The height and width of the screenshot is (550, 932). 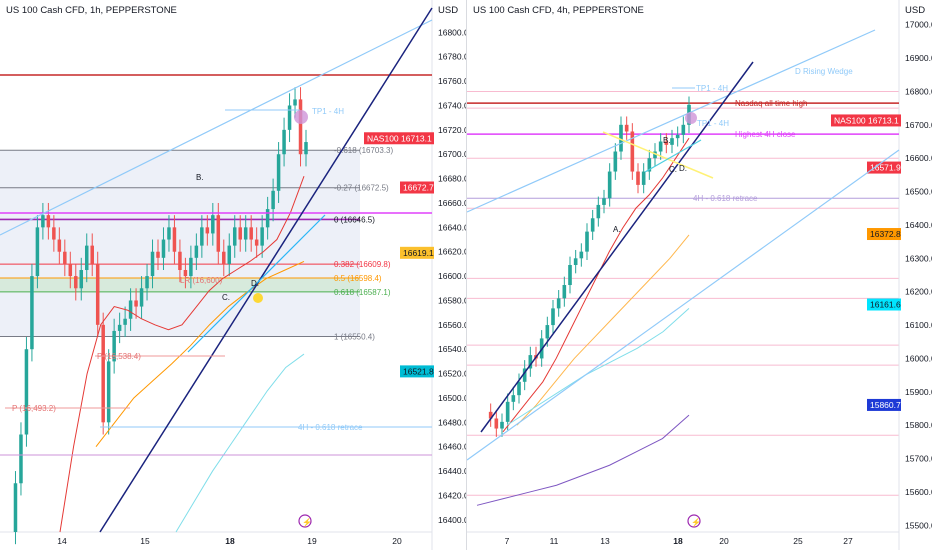 What do you see at coordinates (884, 234) in the screenshot?
I see `price-tag: 16372.8` at bounding box center [884, 234].